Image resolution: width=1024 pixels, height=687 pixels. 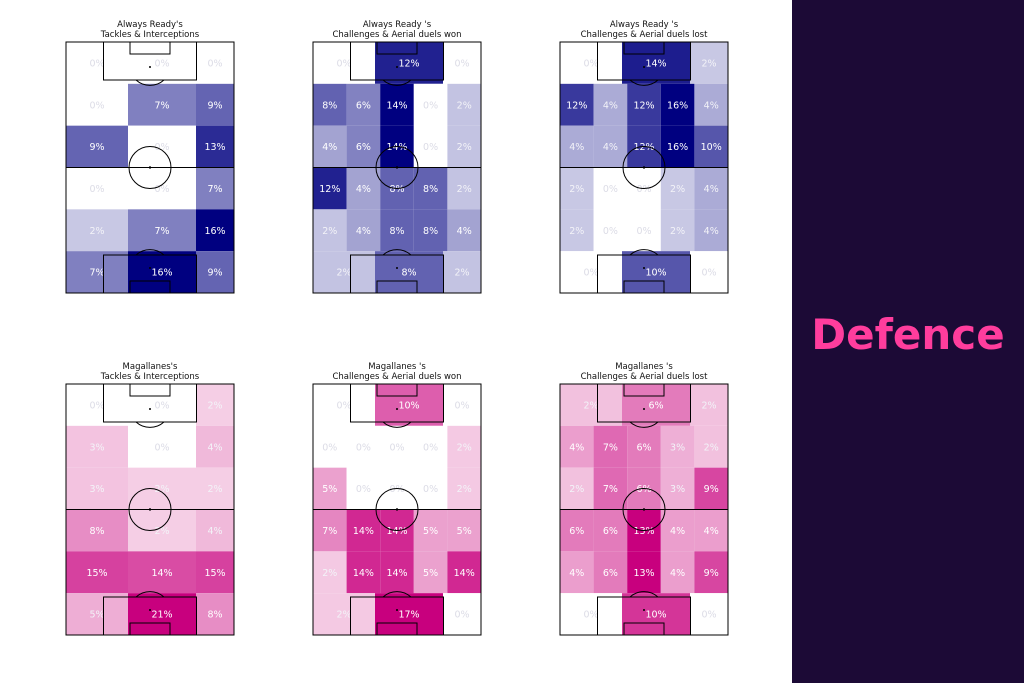 I want to click on cell-label: 12%, so click(x=576, y=105).